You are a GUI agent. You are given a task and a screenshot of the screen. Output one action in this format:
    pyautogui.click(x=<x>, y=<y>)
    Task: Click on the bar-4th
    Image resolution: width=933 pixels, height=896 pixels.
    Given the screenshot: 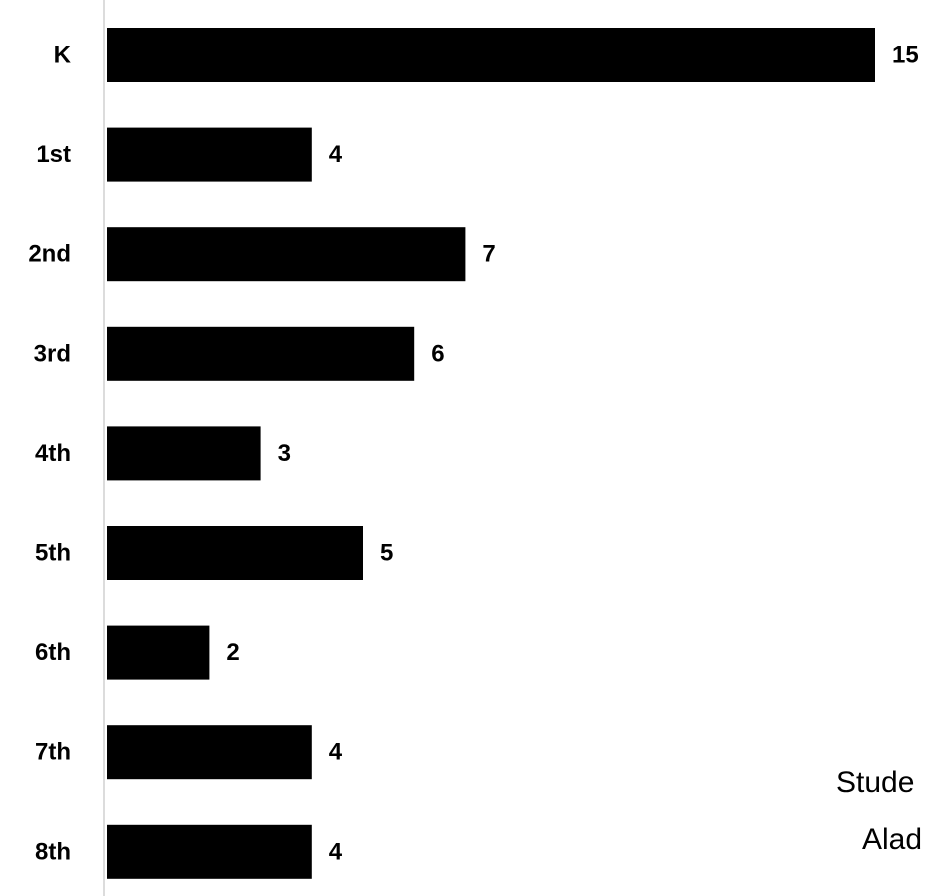 What is the action you would take?
    pyautogui.click(x=184, y=453)
    